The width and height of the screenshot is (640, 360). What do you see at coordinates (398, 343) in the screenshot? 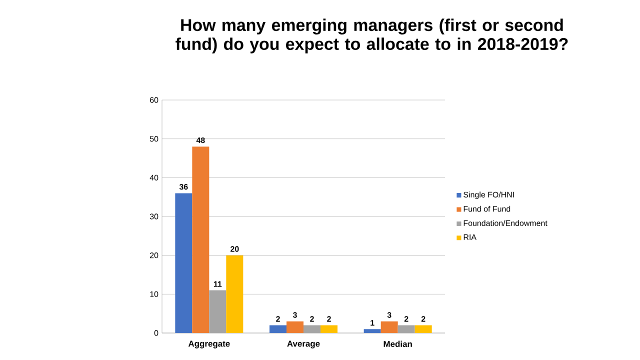
I see `x-tick-label: Median` at bounding box center [398, 343].